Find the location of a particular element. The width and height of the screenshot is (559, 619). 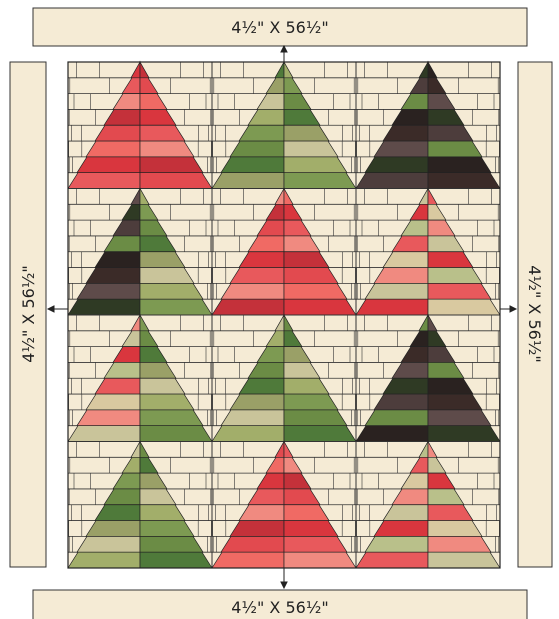

right-border is located at coordinates (535, 314).